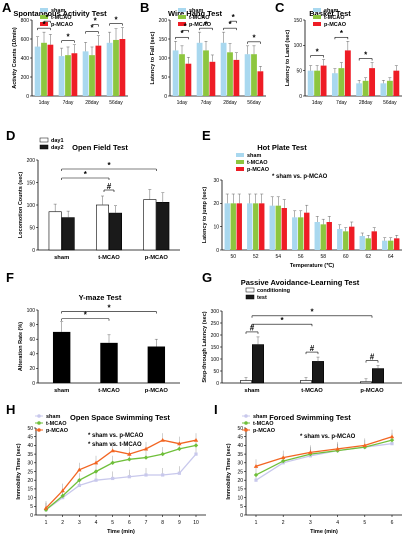 The width and height of the screenshot is (406, 550). What do you see at coordinates (31, 161) in the screenshot?
I see `D-y-tick-label: 200` at bounding box center [31, 161].